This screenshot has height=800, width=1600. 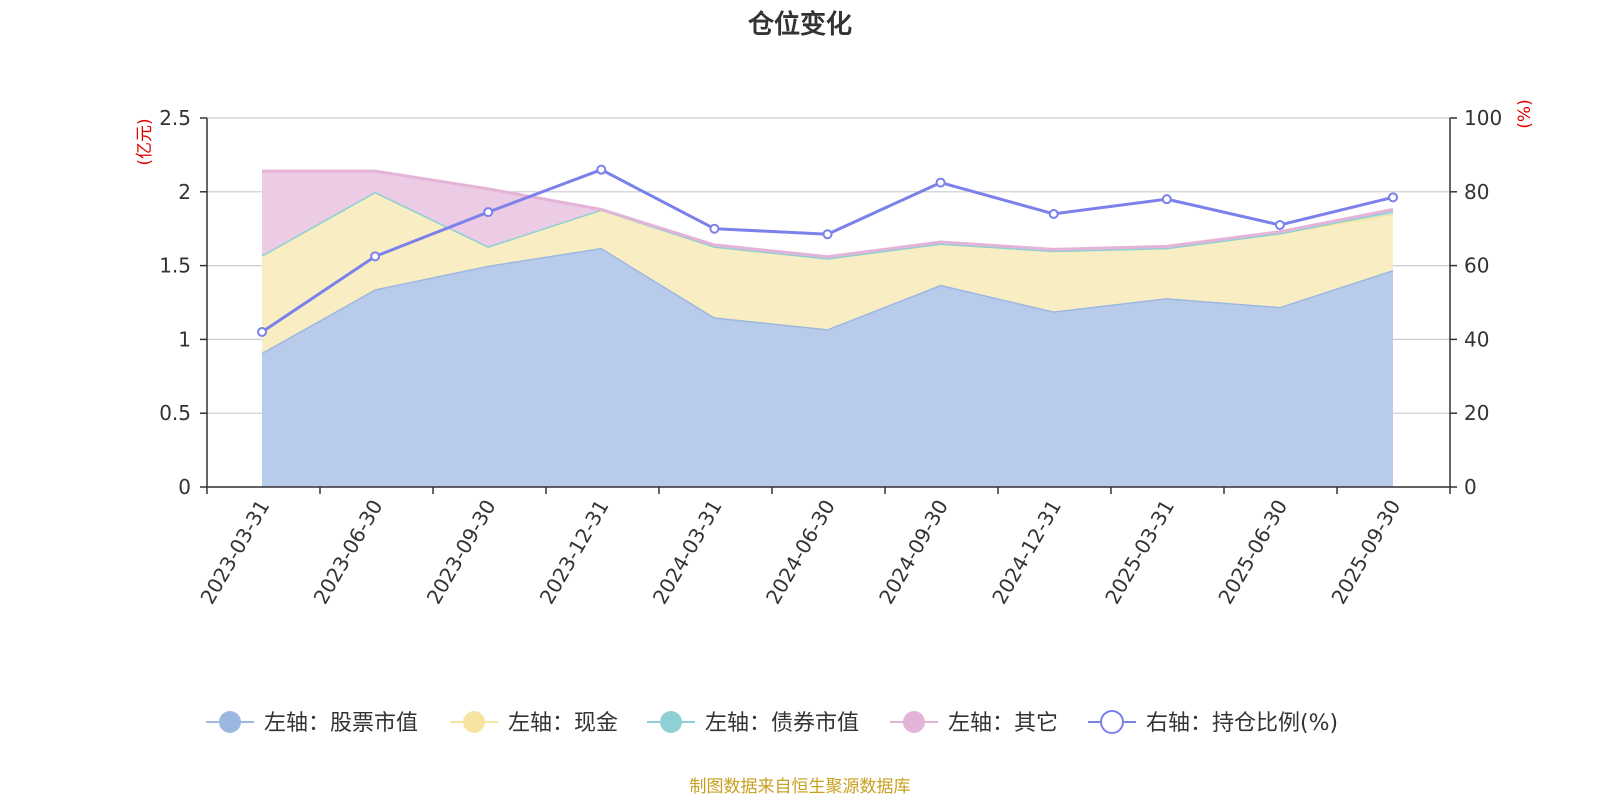 I want to click on right-tick-label: 0, so click(x=1470, y=487).